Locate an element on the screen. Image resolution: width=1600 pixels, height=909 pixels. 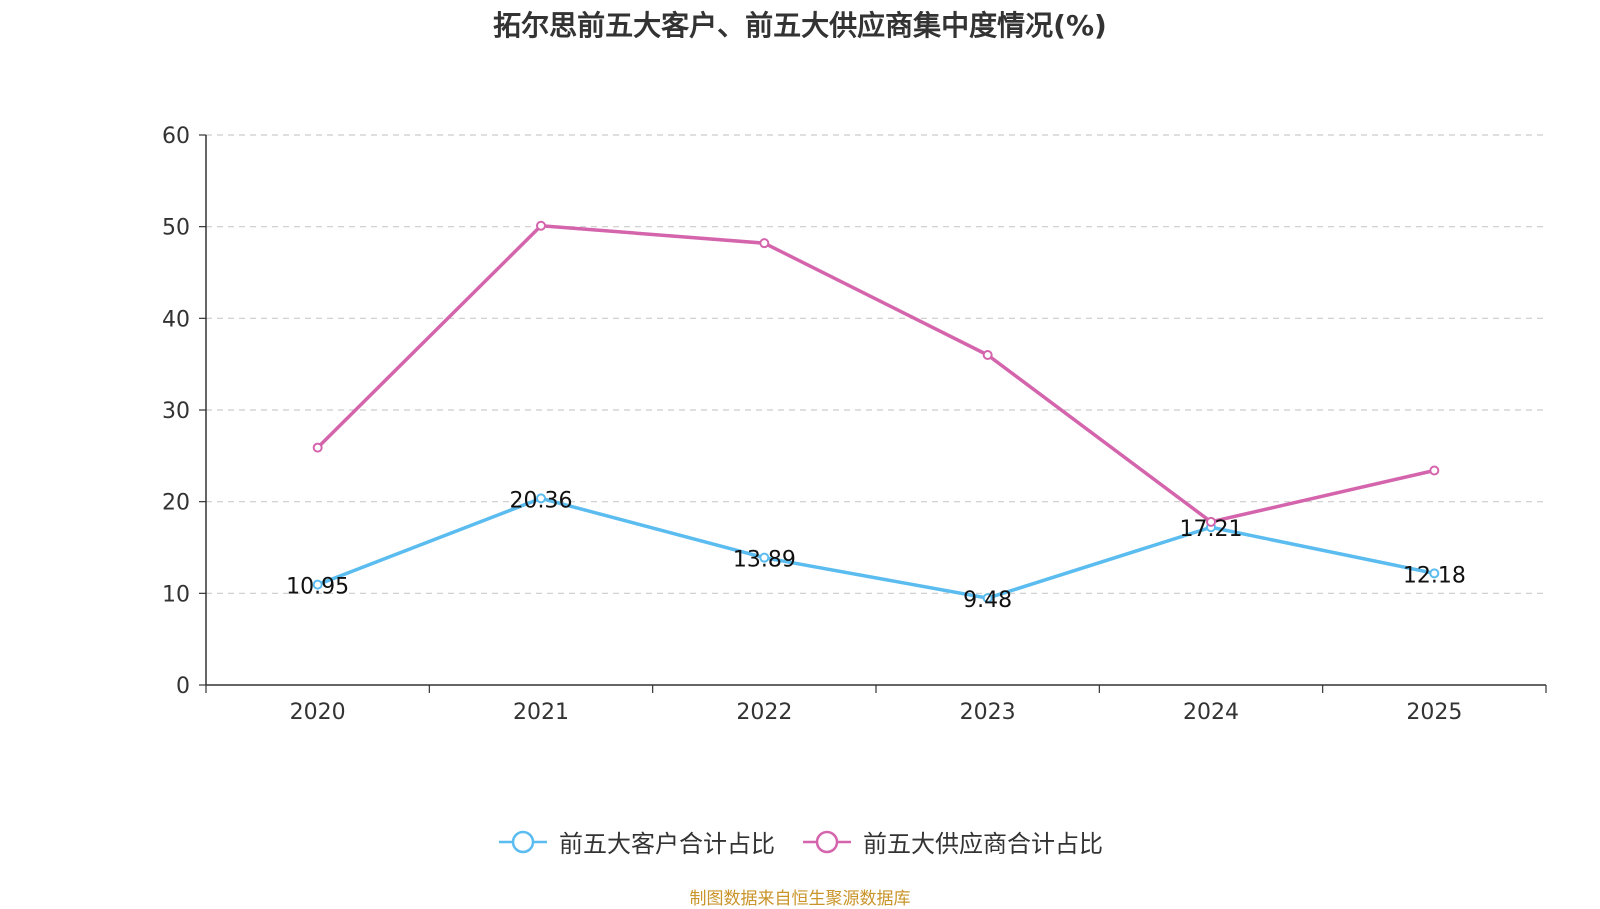
legend-label-suppliers: 前五大供应商合计占比 is located at coordinates (983, 844).